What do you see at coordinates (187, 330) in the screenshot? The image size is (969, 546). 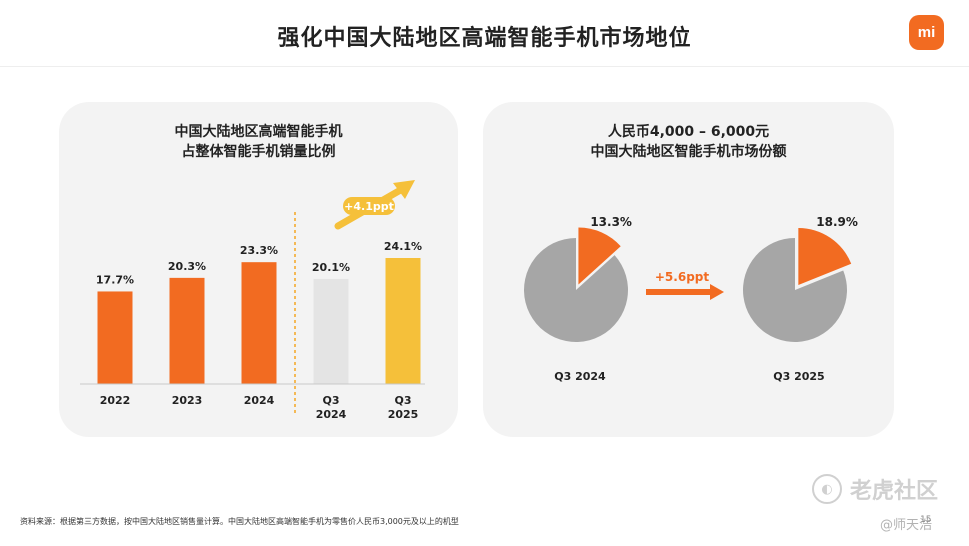 I see `bar-2023` at bounding box center [187, 330].